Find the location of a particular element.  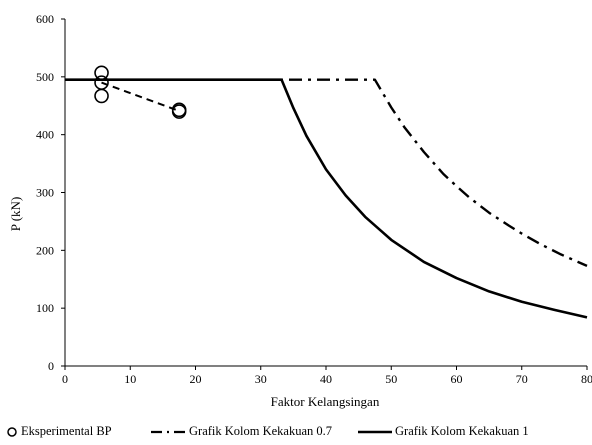

x-tick-label: 70 is located at coordinates (522, 379).